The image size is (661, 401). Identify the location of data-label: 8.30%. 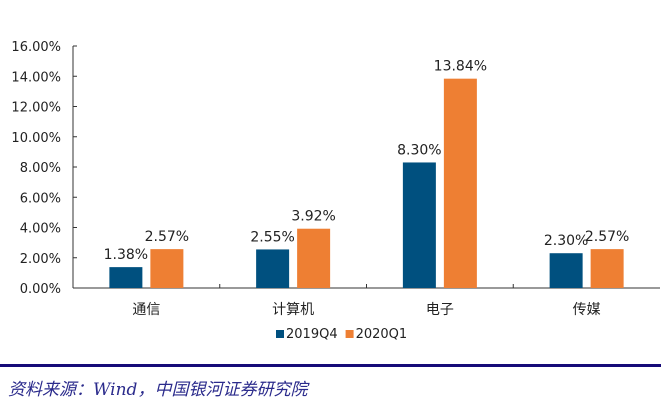
(419, 150).